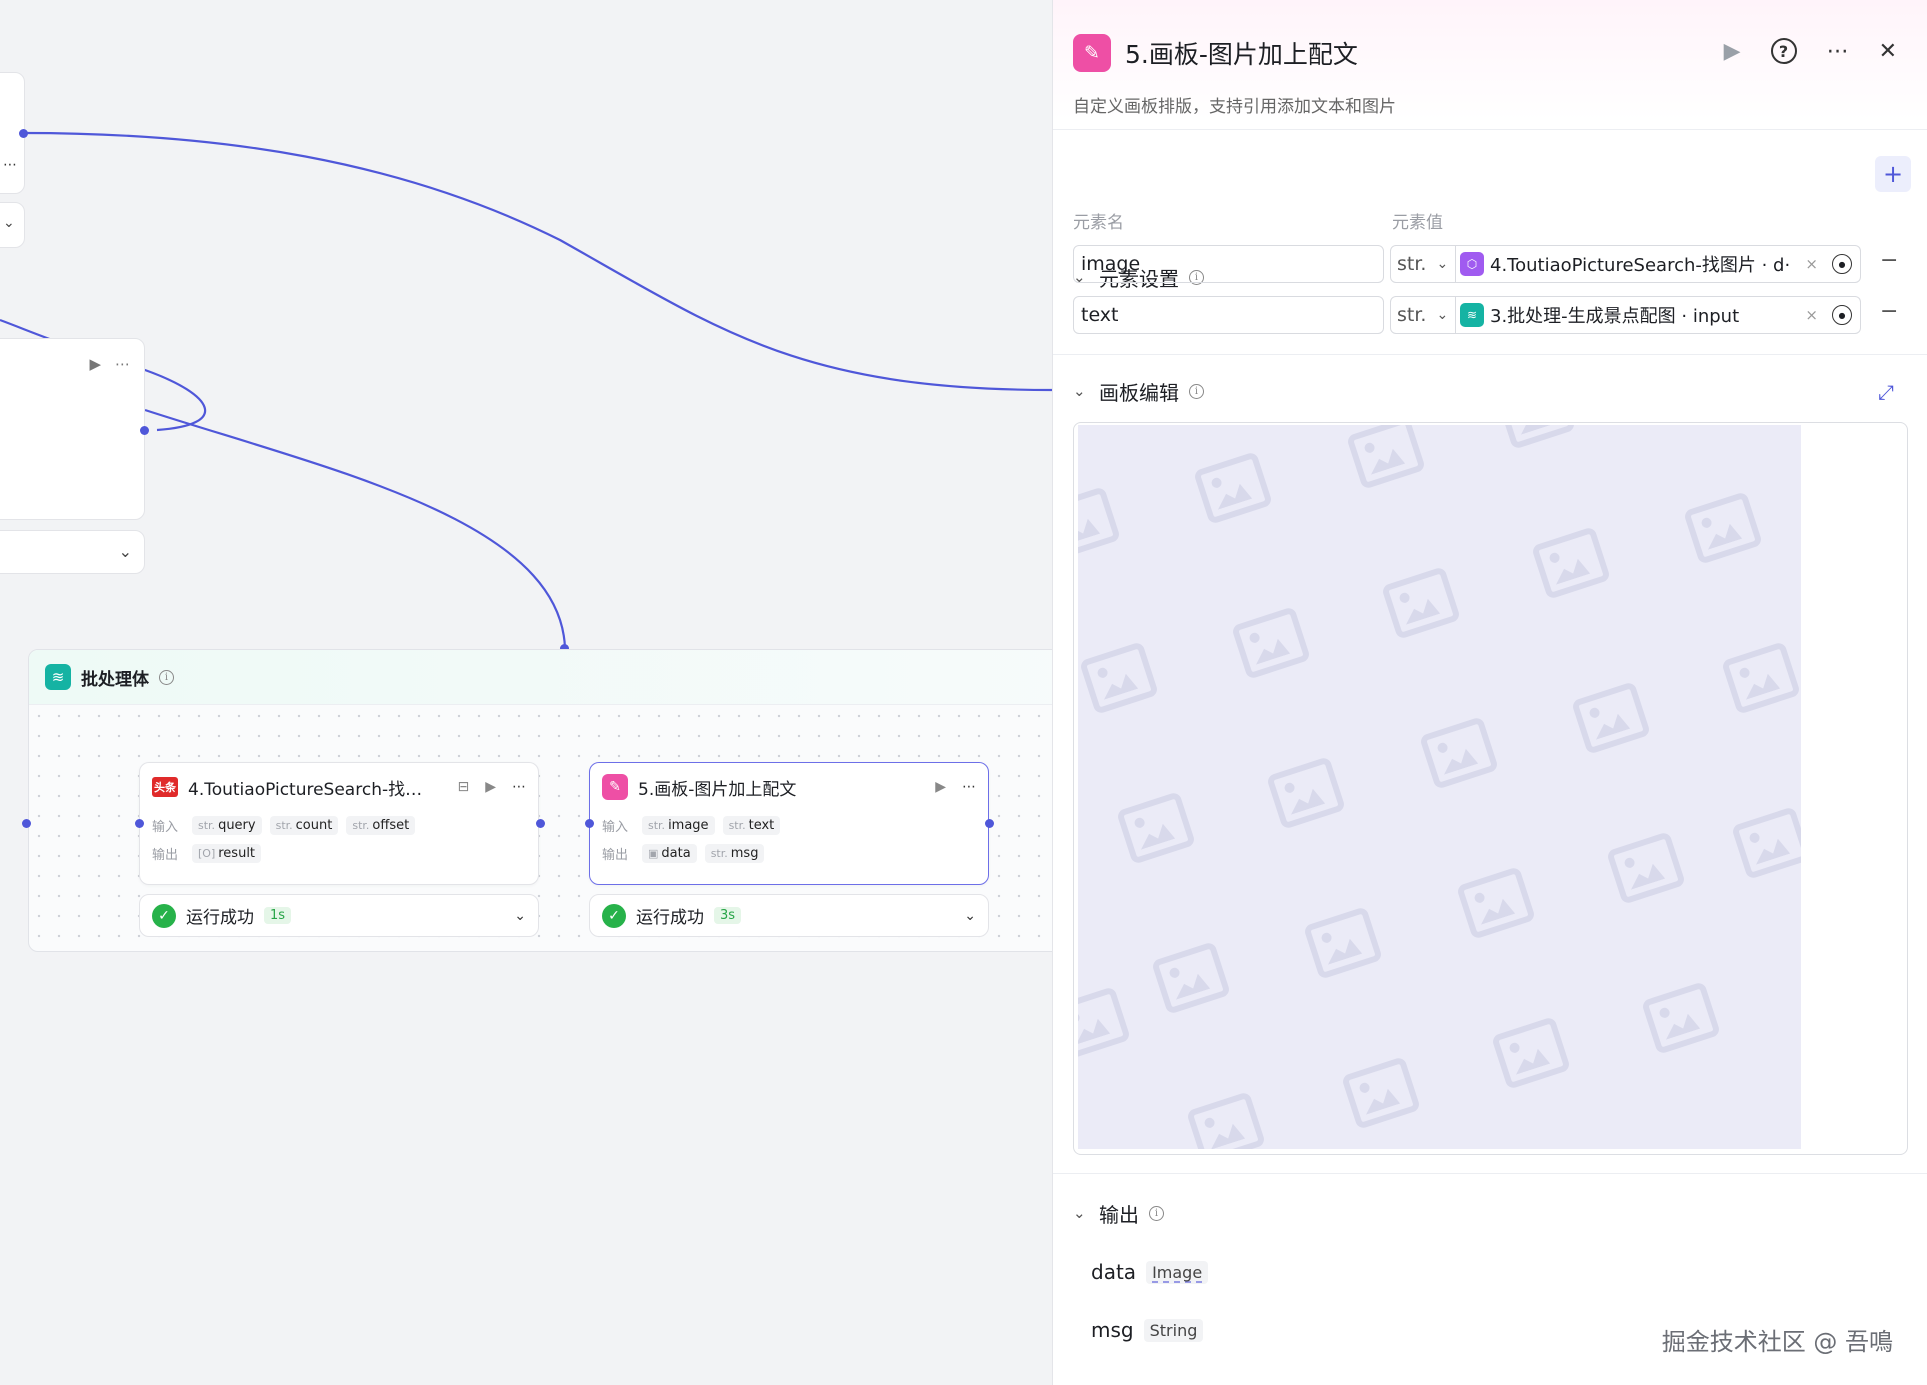 This screenshot has width=1927, height=1385. Describe the element at coordinates (717, 789) in the screenshot. I see `node-title: 5.画板-图片加上配文` at that location.